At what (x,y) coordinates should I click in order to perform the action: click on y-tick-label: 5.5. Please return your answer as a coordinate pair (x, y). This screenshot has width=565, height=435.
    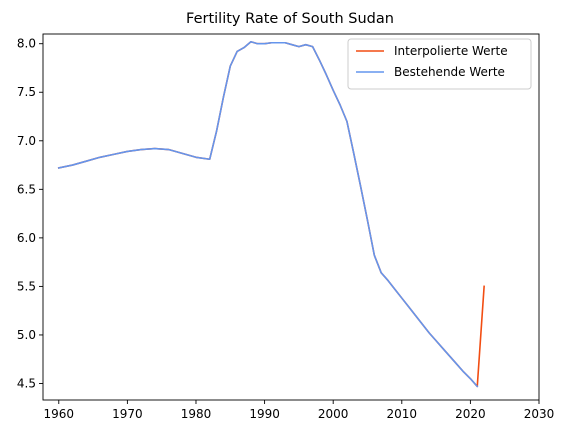
    Looking at the image, I should click on (26, 286).